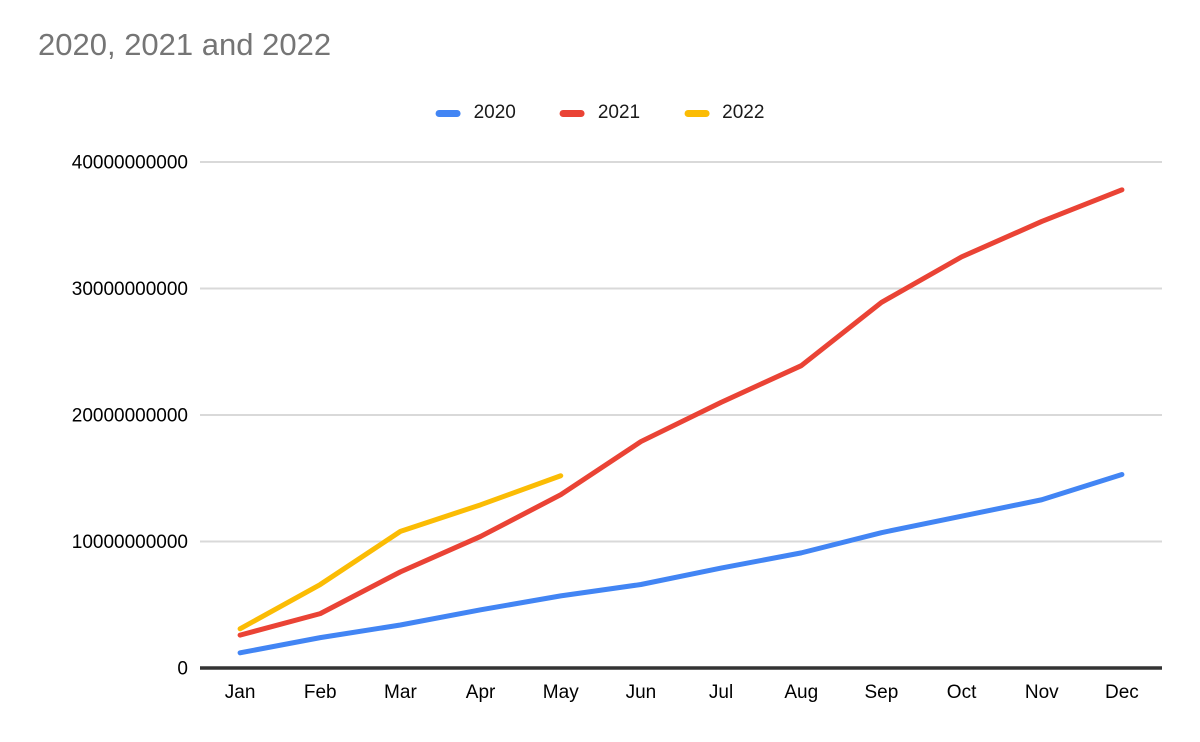  What do you see at coordinates (240, 692) in the screenshot?
I see `x-tick-label: Jan` at bounding box center [240, 692].